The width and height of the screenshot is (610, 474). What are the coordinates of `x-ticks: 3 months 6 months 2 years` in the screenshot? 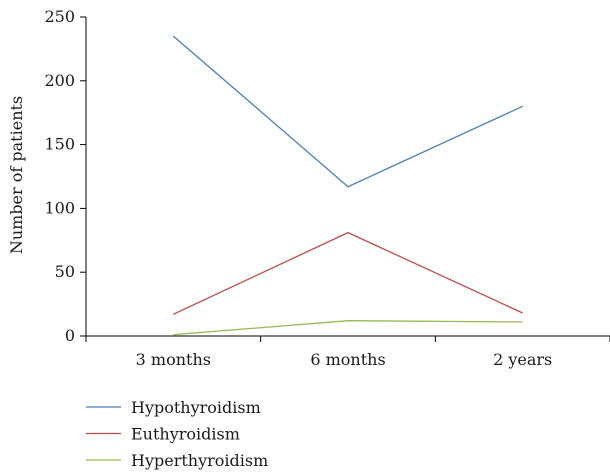 It's located at (347, 352).